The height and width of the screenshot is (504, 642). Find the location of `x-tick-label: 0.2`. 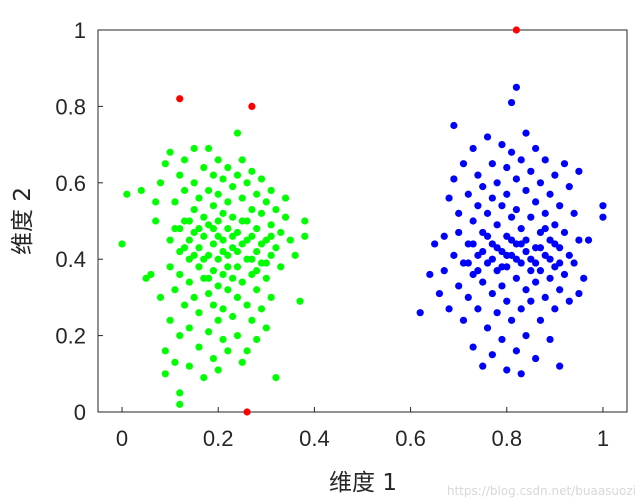

x-tick-label: 0.2 is located at coordinates (218, 438).